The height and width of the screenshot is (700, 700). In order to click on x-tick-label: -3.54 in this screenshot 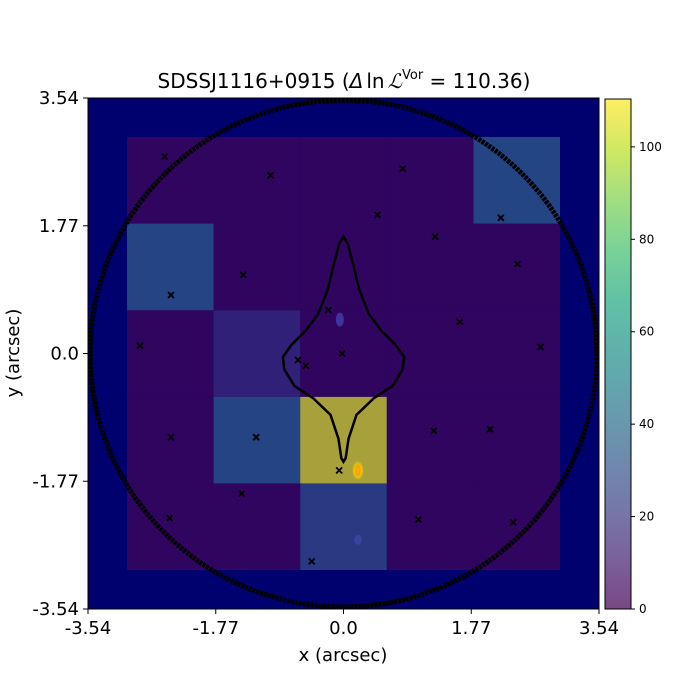, I will do `click(88, 628)`.